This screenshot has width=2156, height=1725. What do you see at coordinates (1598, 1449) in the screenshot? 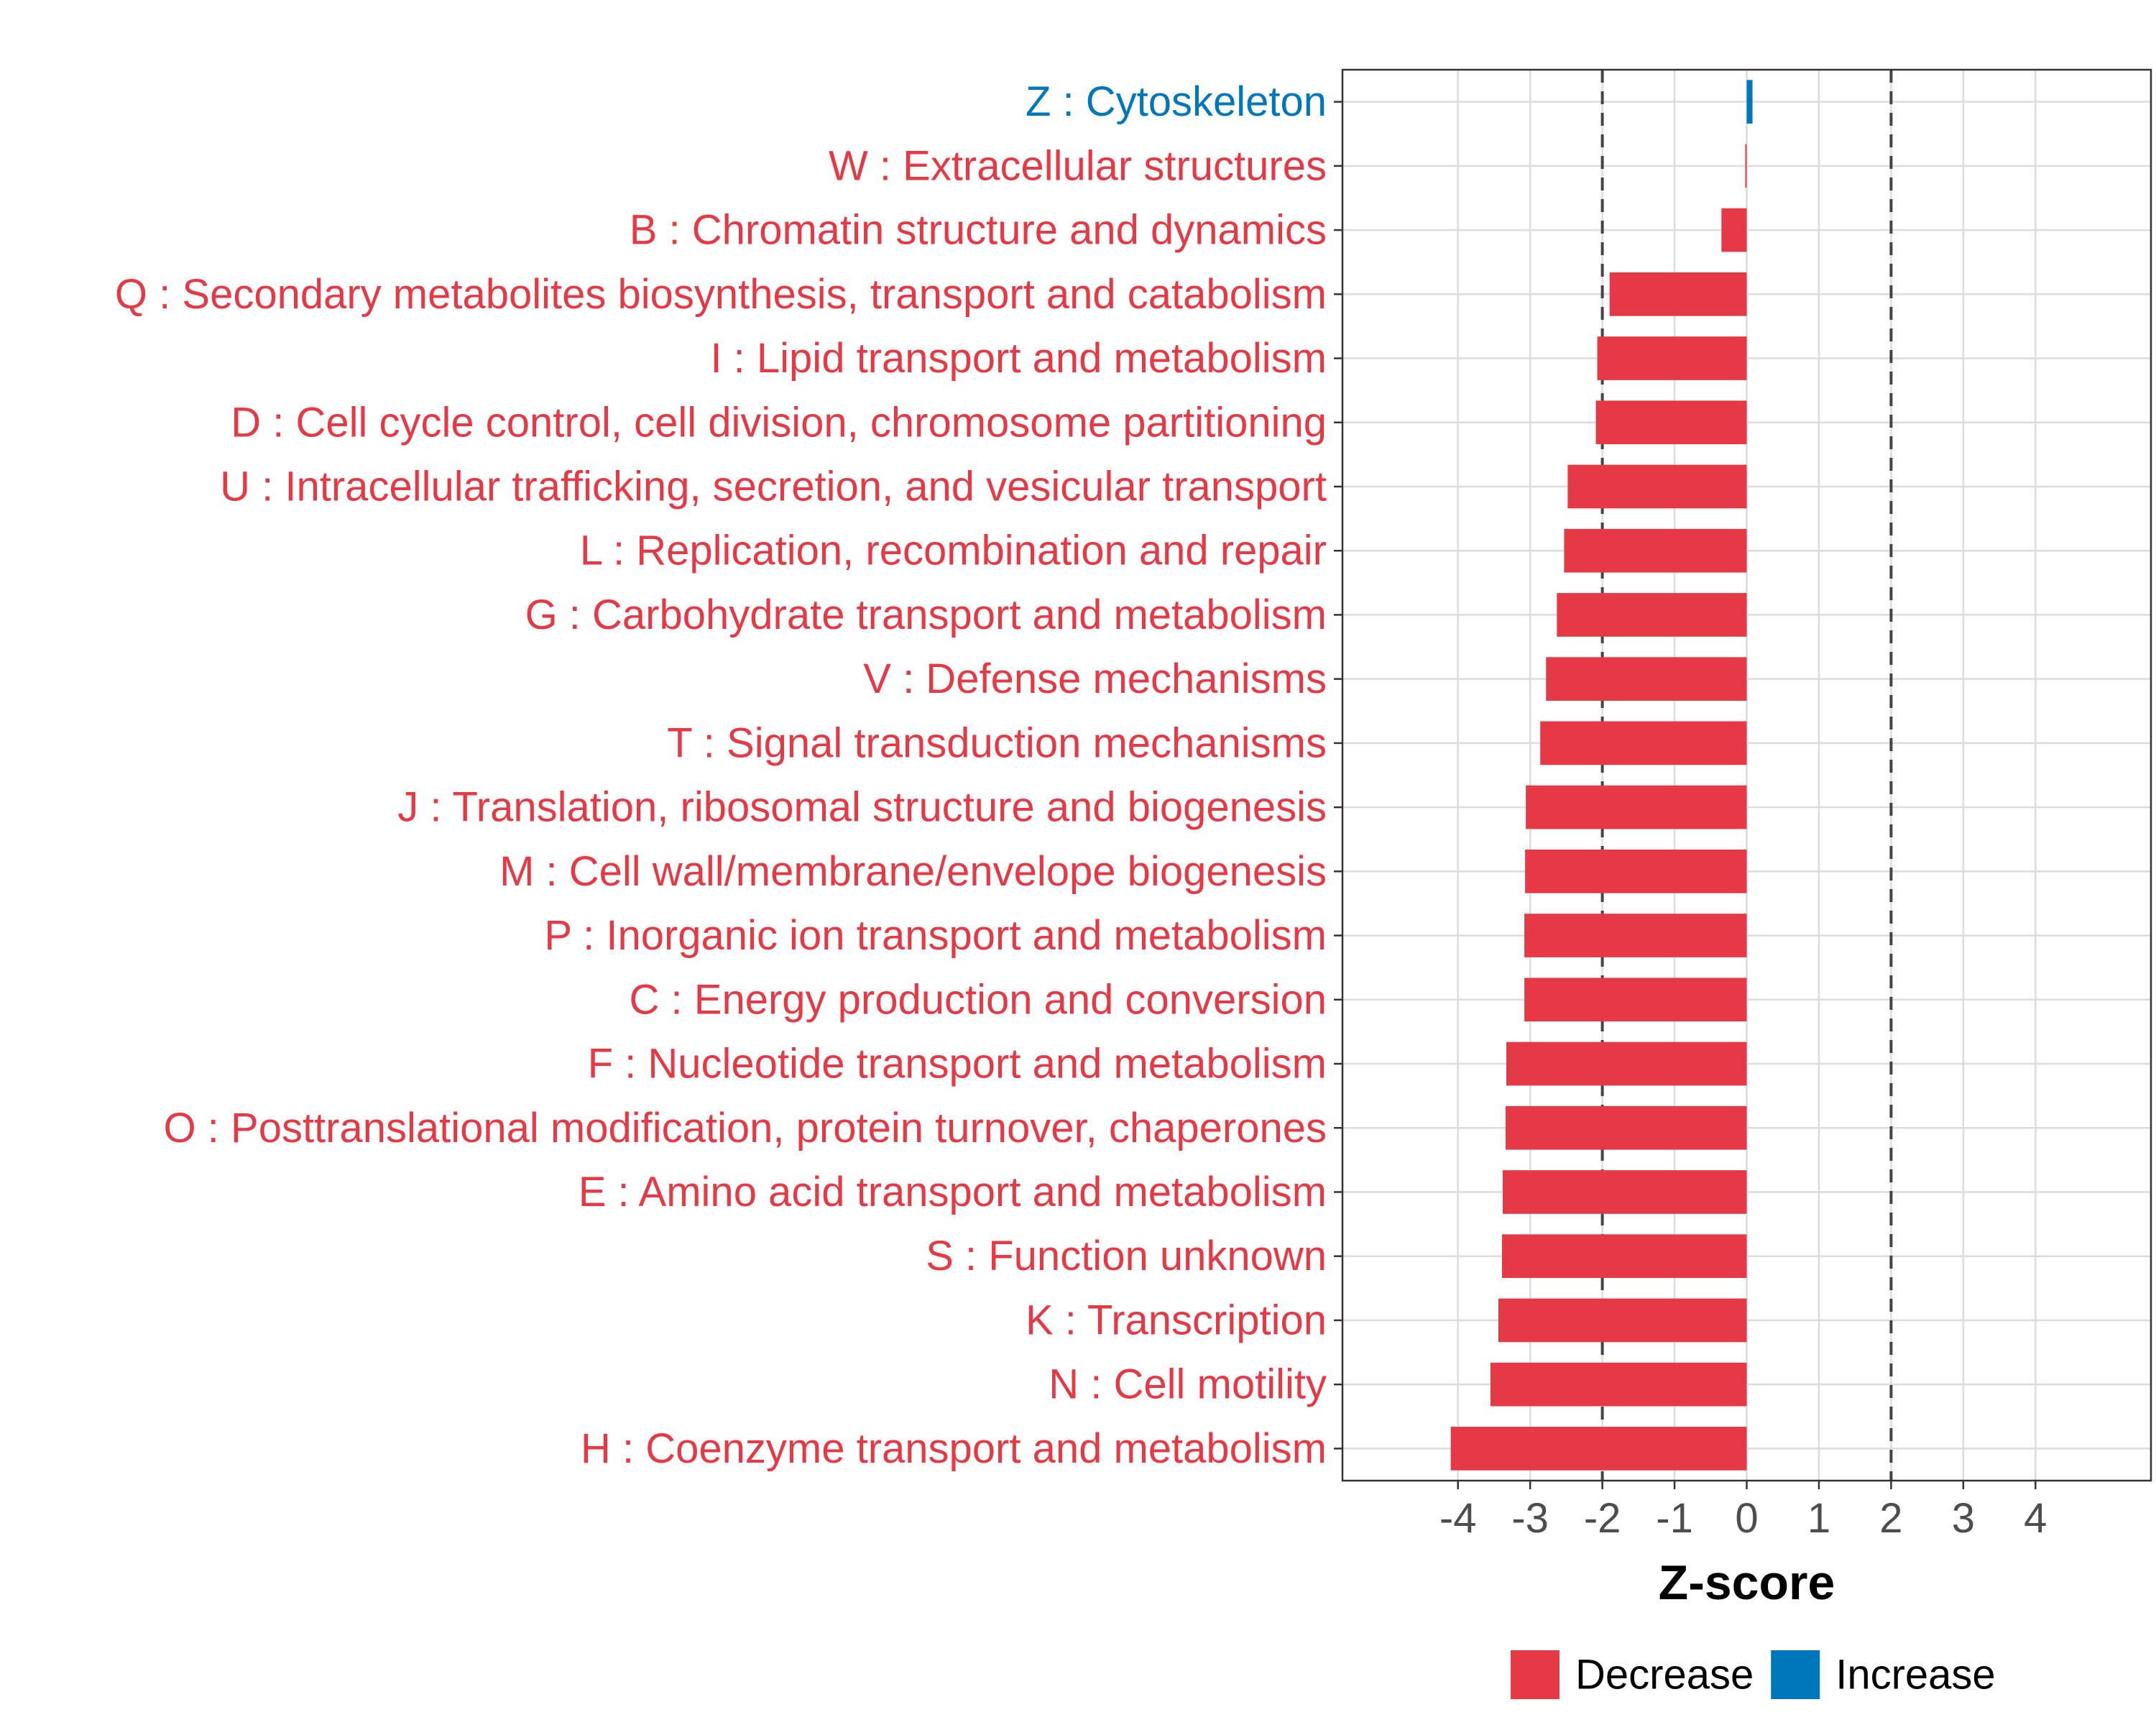
I see `bar-h-coenzyme-transport-and-metabolism` at bounding box center [1598, 1449].